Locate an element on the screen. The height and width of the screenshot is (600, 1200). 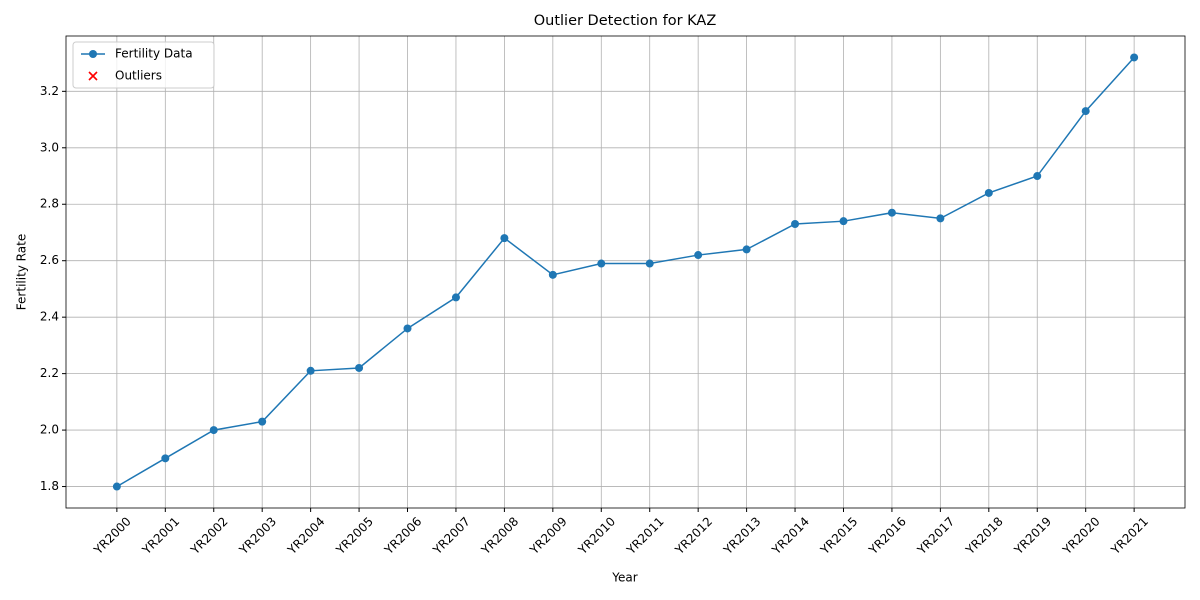
y-tick-label: 2.4 is located at coordinates (49, 317).